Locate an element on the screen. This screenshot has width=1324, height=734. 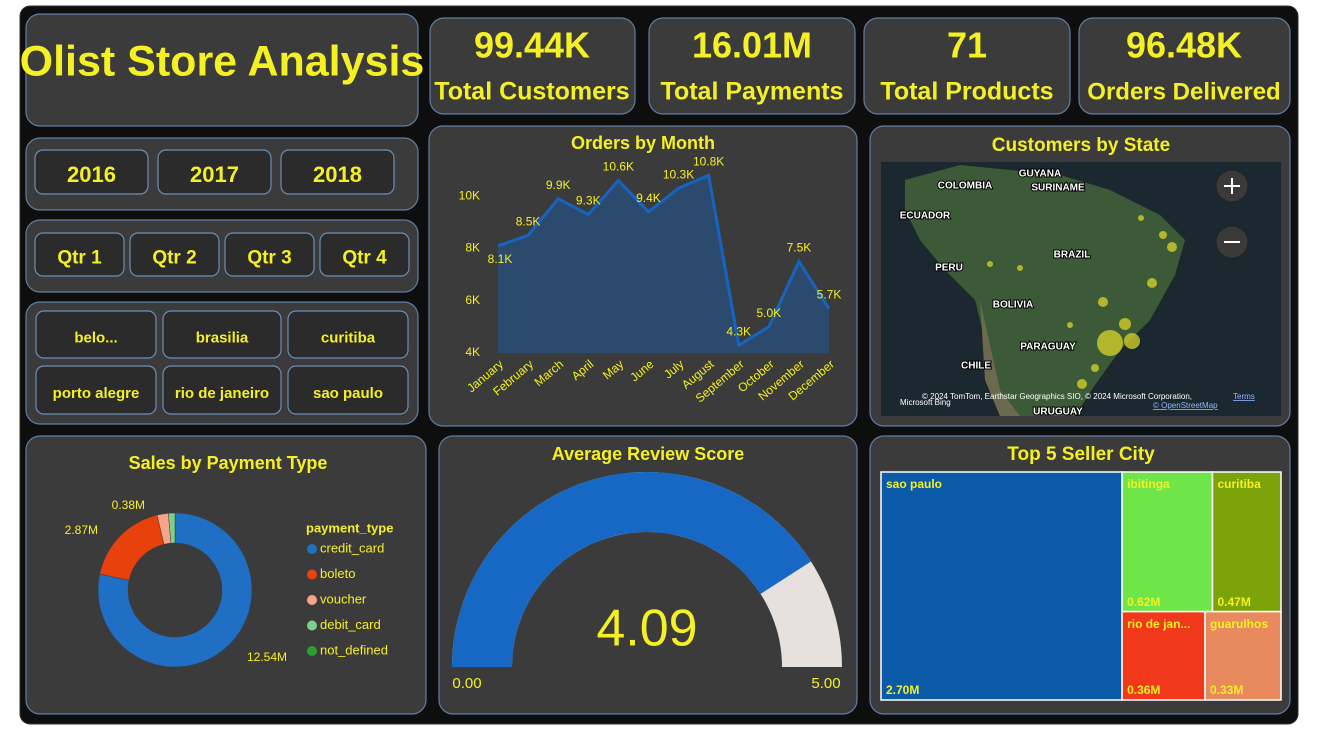
map-label: ECUADOR is located at coordinates (925, 216).